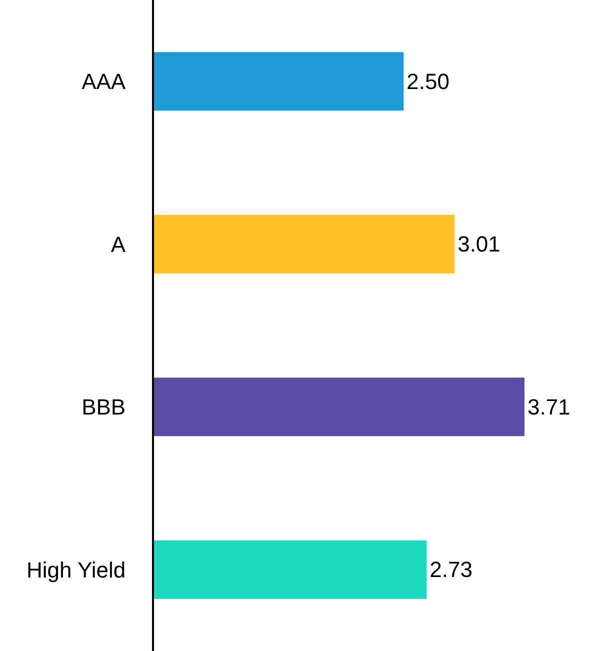 The height and width of the screenshot is (651, 593). Describe the element at coordinates (479, 244) in the screenshot. I see `data-label: 3.01` at that location.